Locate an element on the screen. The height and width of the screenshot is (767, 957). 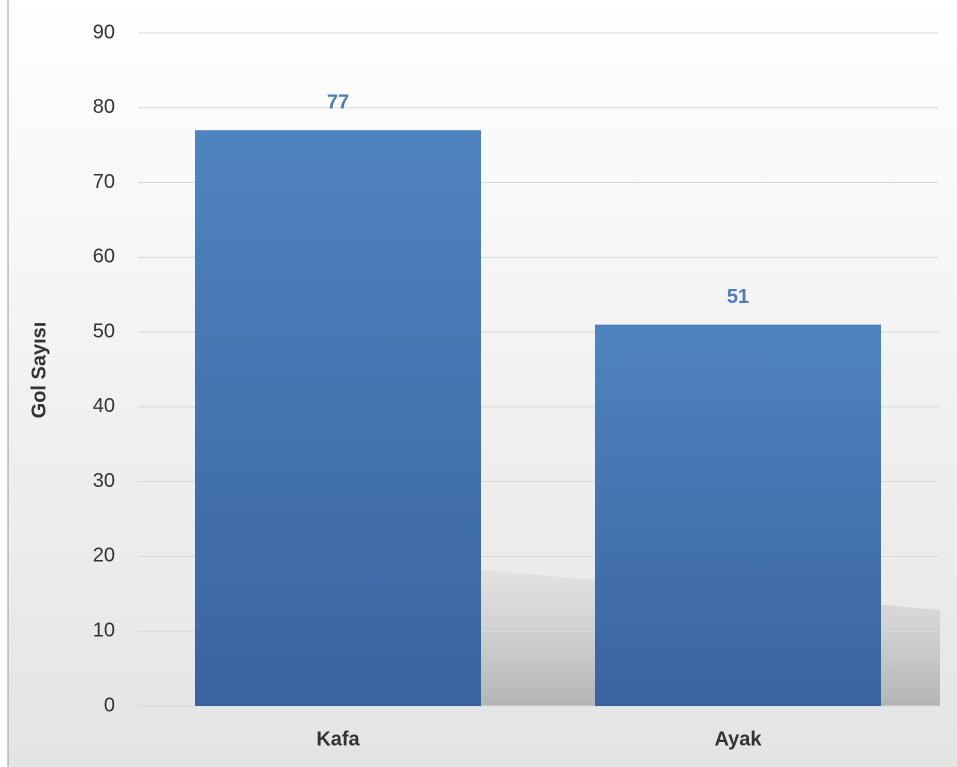
y-tick-label: 0 is located at coordinates (109, 705).